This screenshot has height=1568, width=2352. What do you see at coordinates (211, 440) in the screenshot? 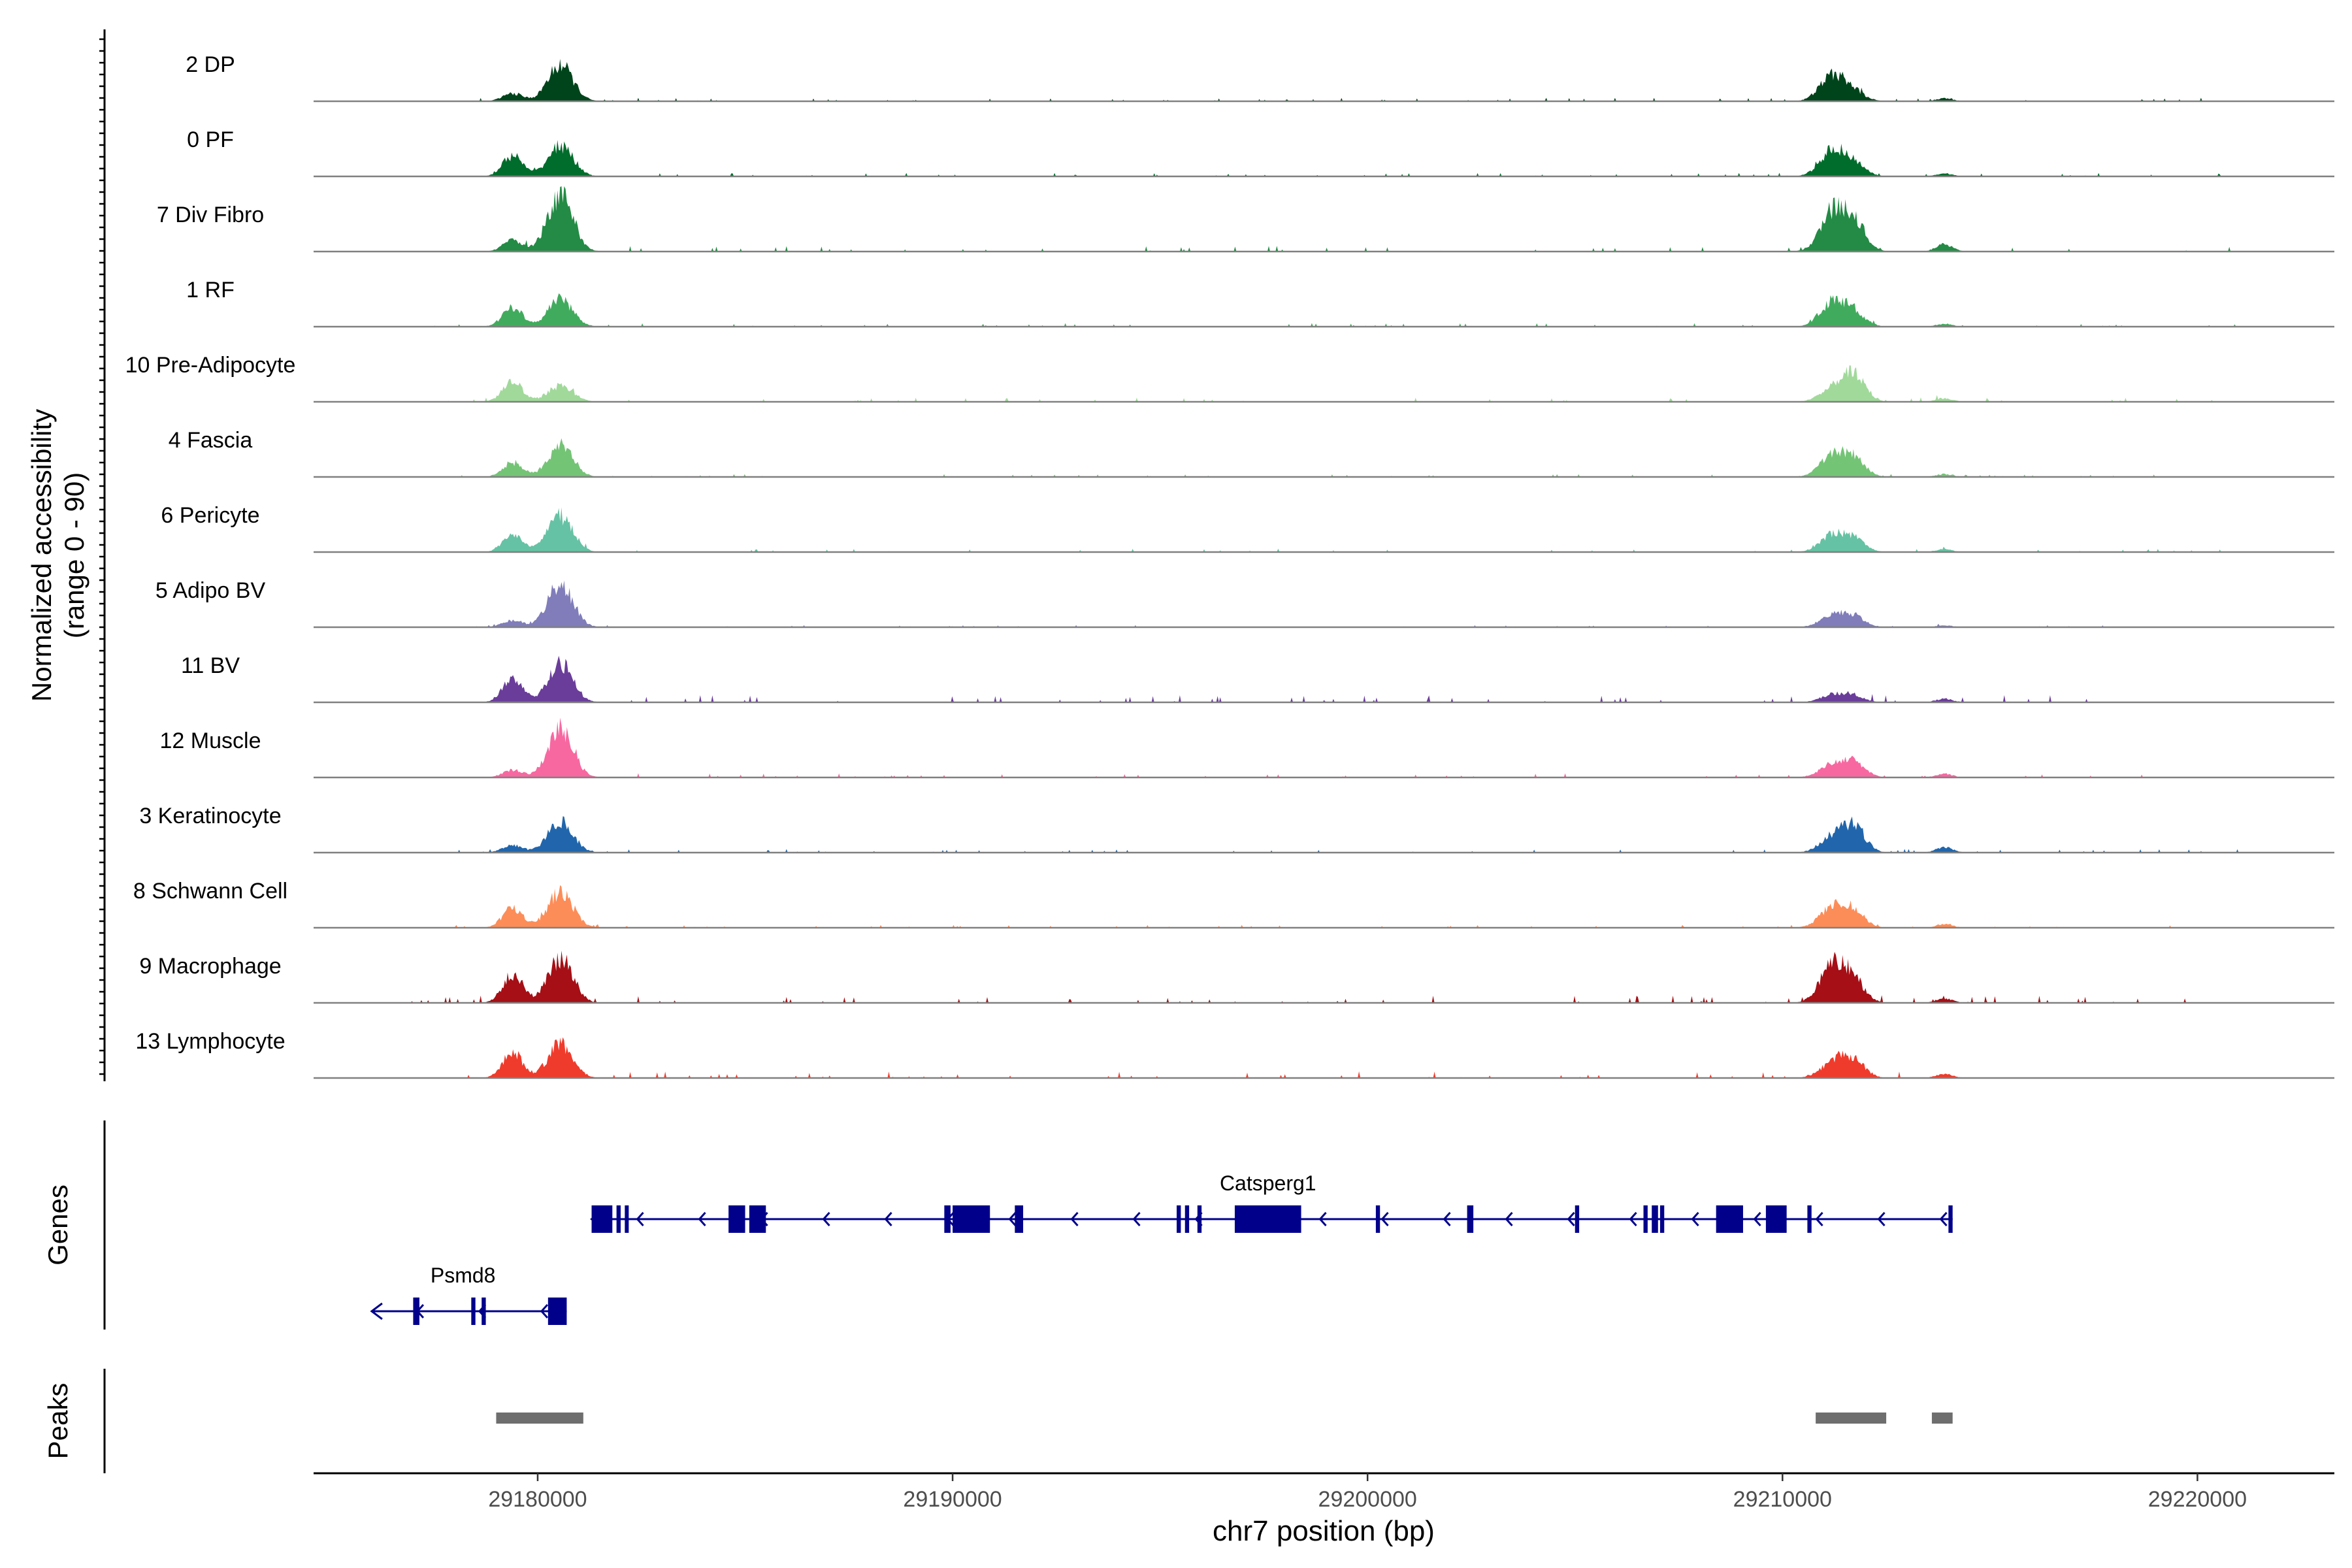
I see `track-label: 4 Fascia` at bounding box center [211, 440].